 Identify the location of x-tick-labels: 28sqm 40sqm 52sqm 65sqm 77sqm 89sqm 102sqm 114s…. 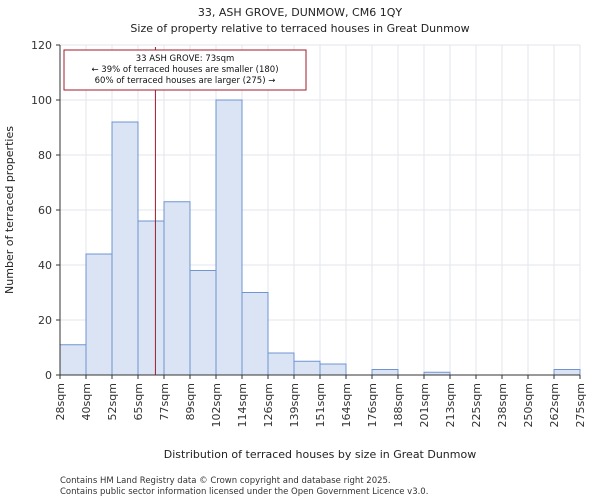
(320, 401).